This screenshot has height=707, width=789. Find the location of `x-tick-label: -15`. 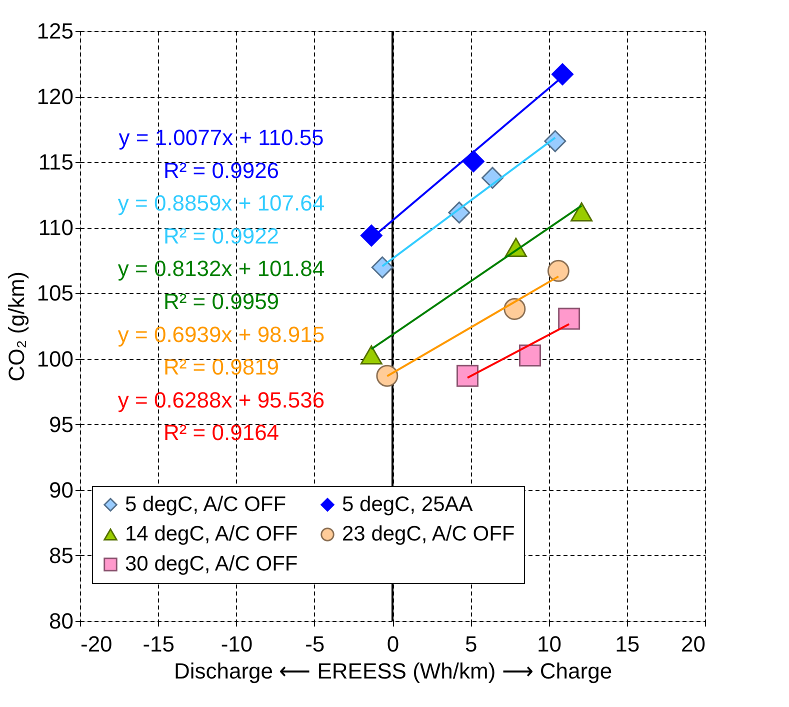

x-tick-label: -15 is located at coordinates (158, 644).